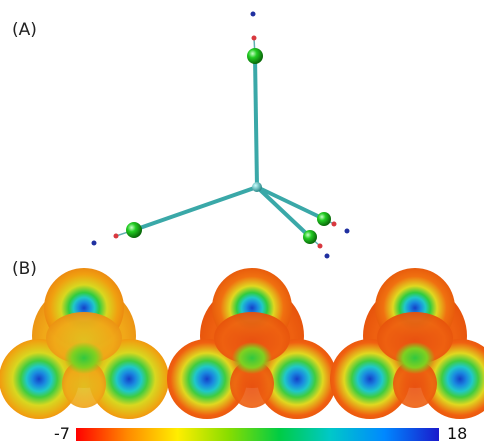  Describe the element at coordinates (253, 14) in the screenshot. I see `point-blue-top` at that location.